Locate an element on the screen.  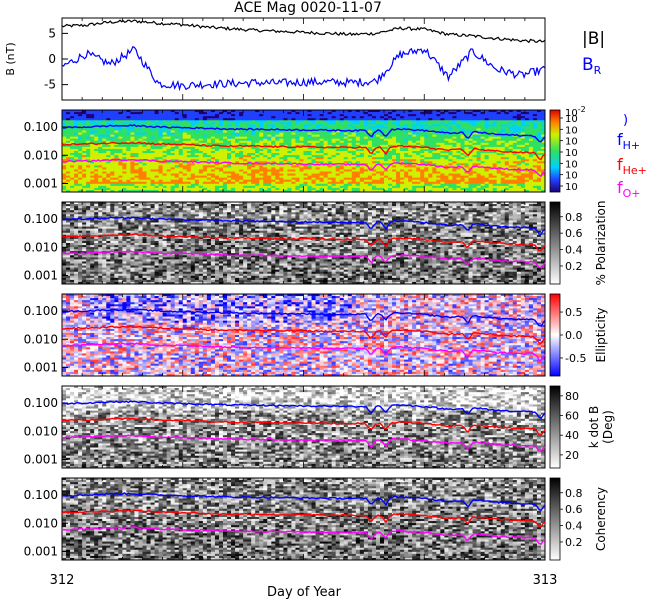
colorbar-tick-label: 10 is located at coordinates (571, 187).